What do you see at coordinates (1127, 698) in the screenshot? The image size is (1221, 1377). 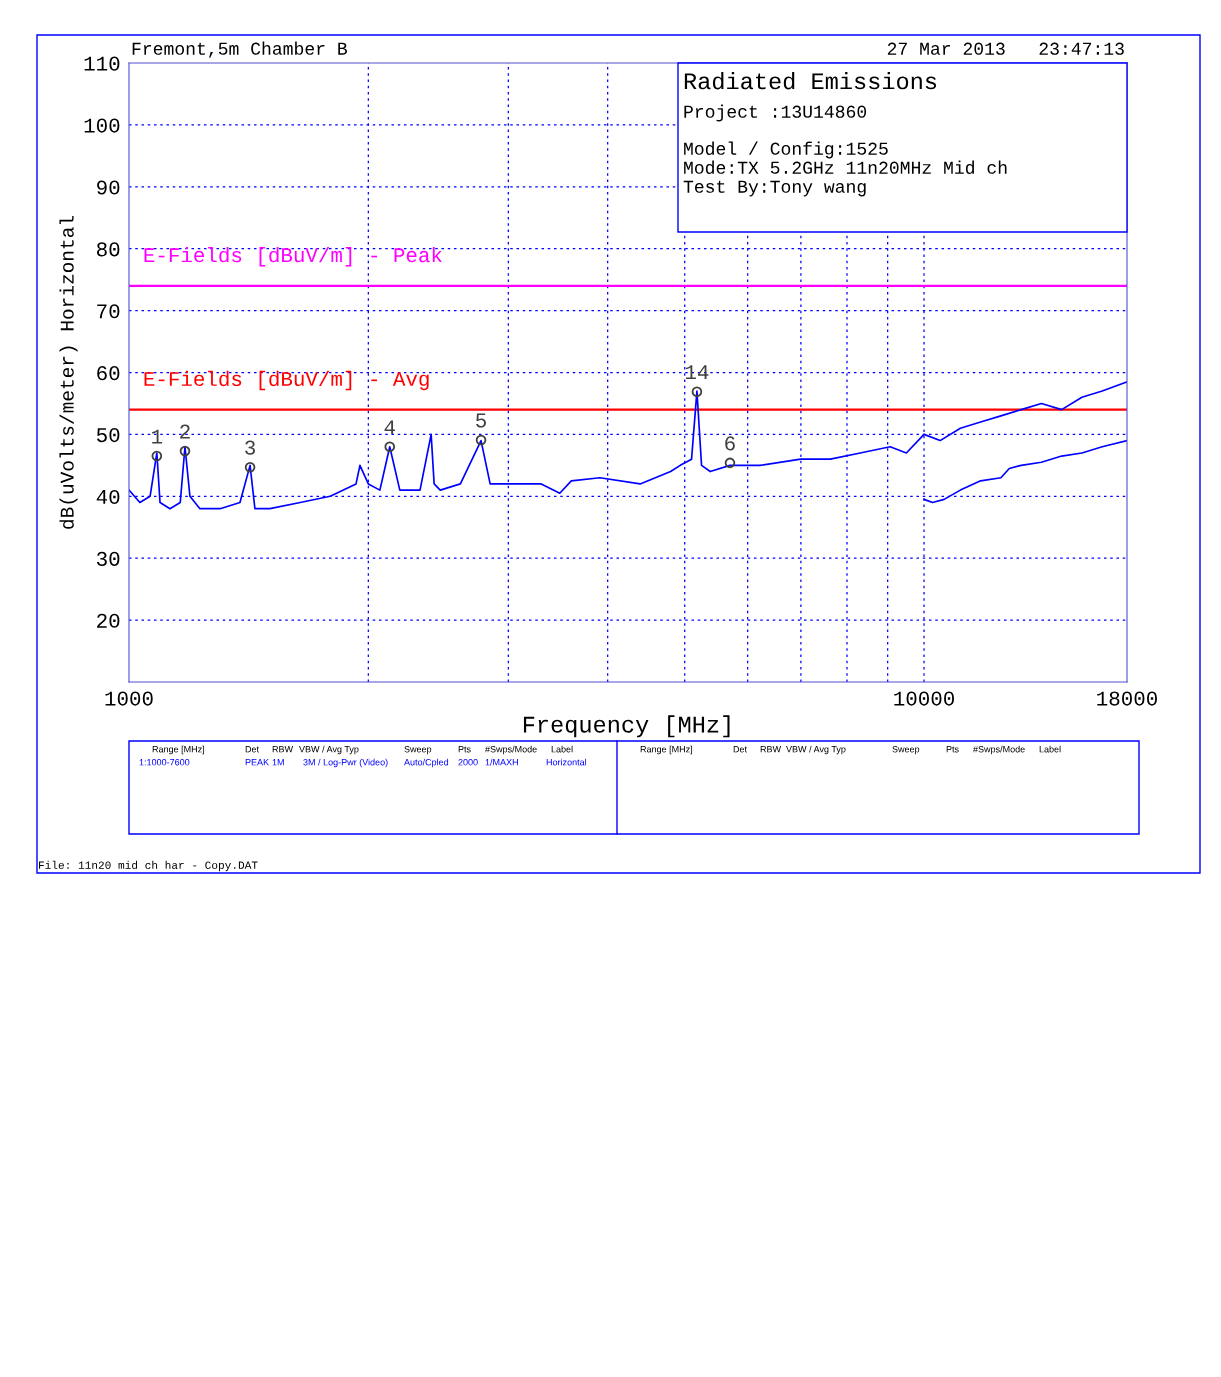 I see `x-tick-label: 18000` at bounding box center [1127, 698].